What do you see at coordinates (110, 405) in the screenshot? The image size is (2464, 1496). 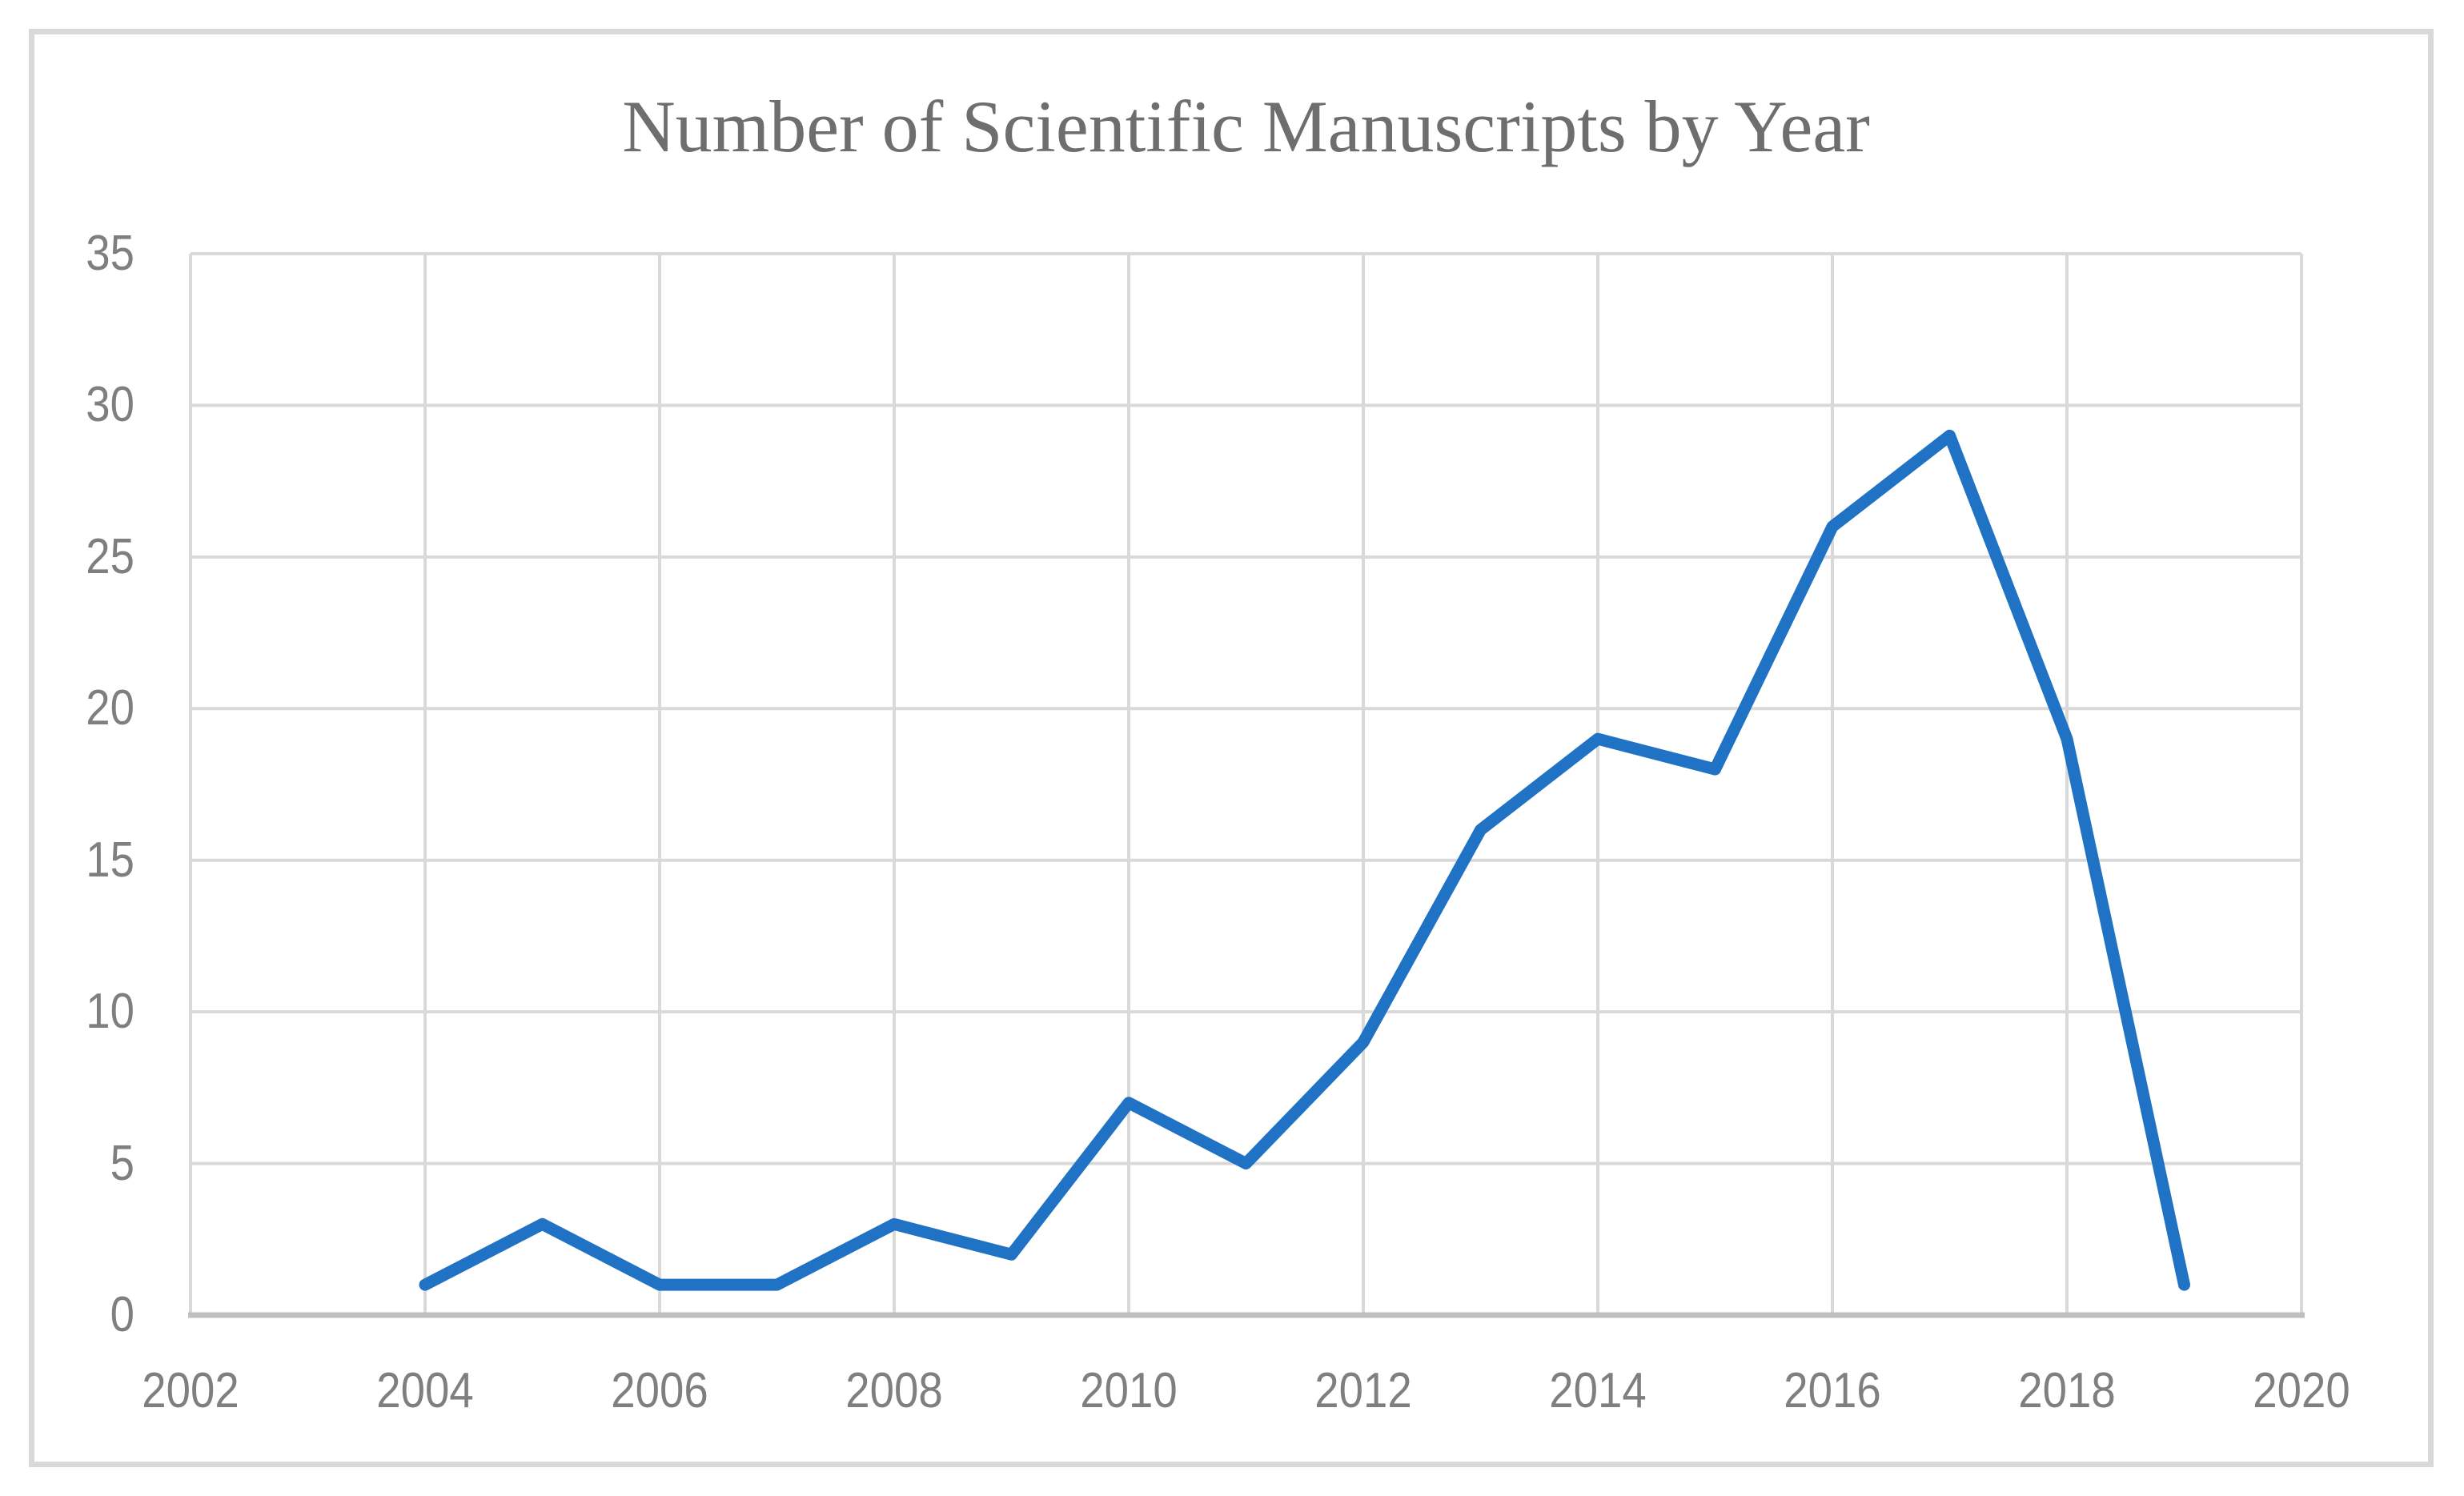 I see `y-tick-label: 30` at bounding box center [110, 405].